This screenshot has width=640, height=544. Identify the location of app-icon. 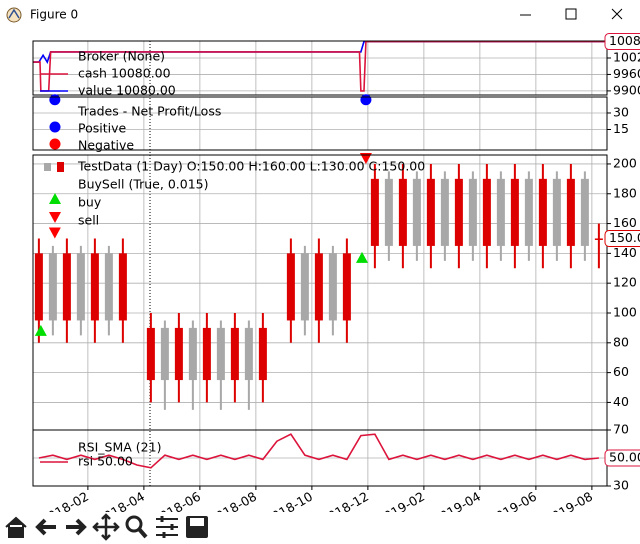
(14, 15).